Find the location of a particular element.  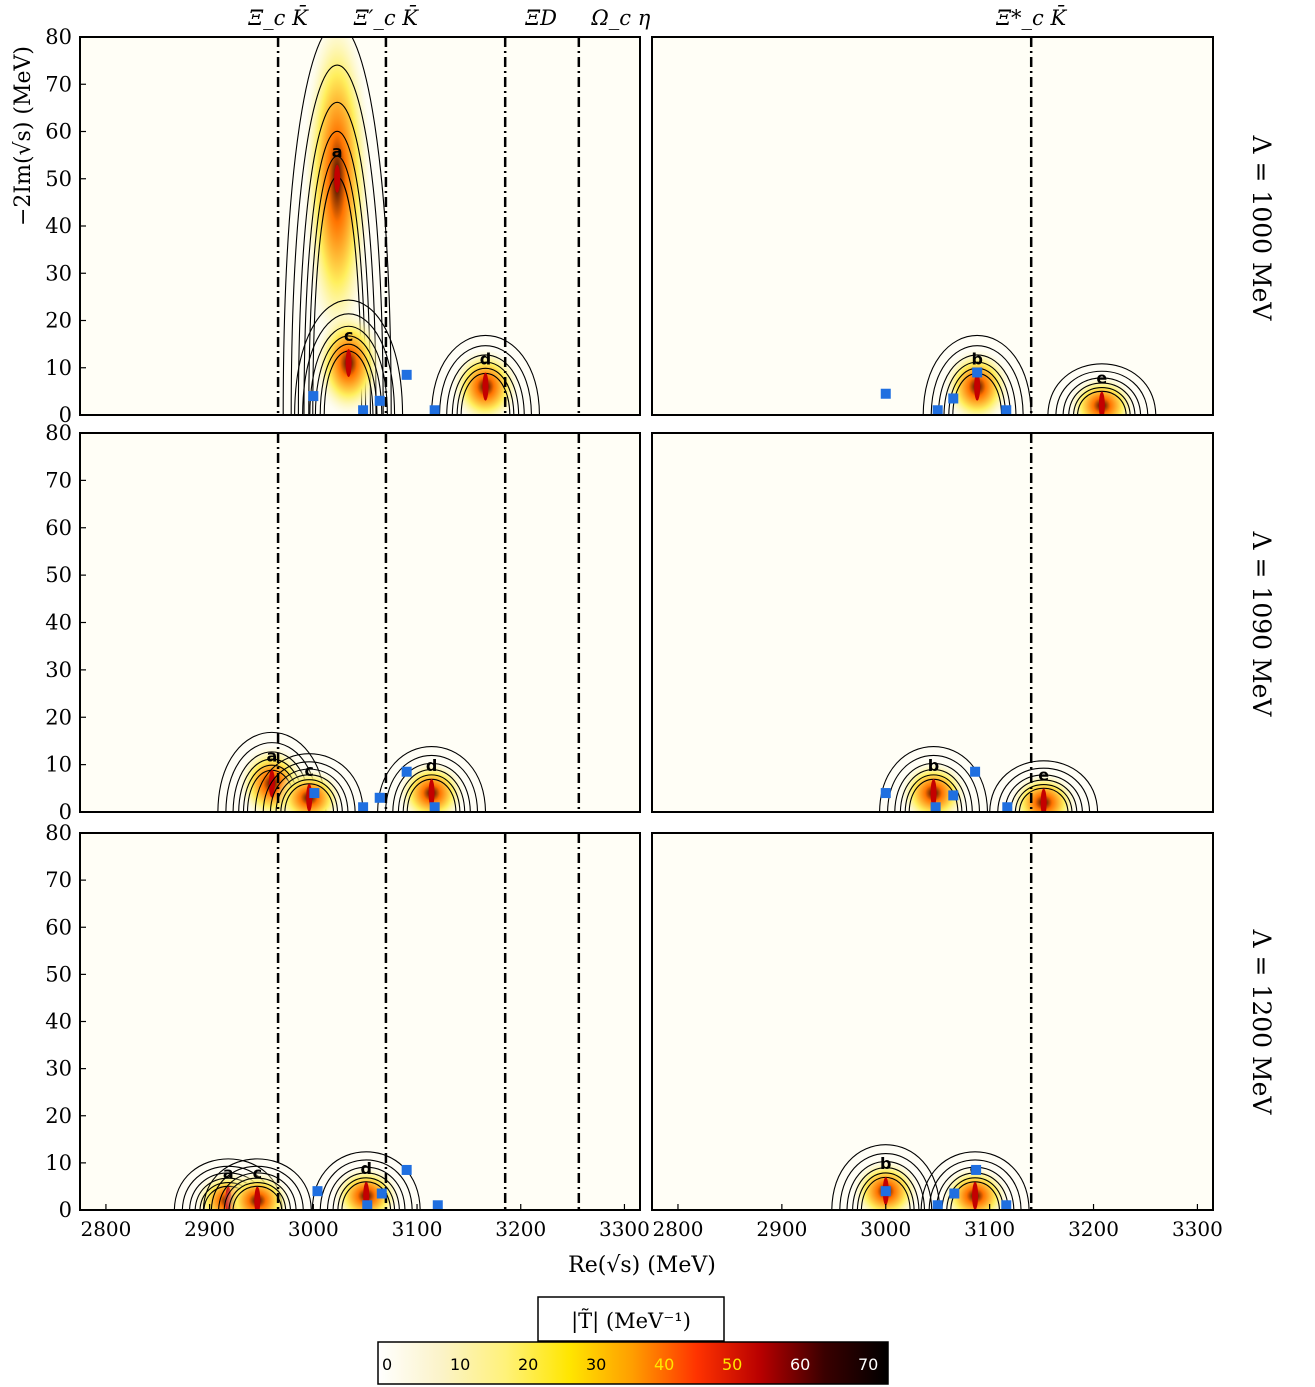

panel-content-r0-c0: a c d is located at coordinates (428, 226).